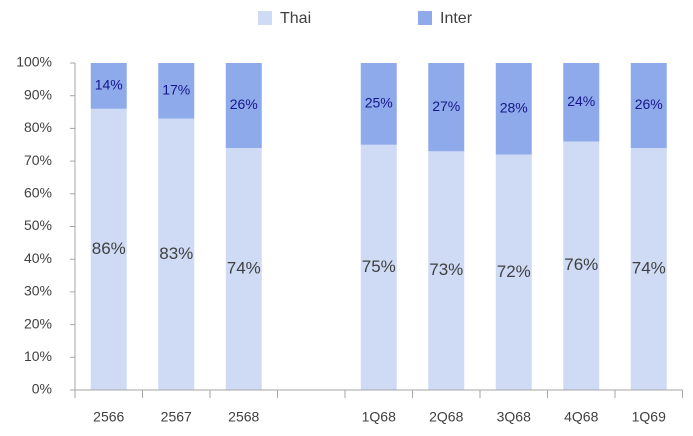 This screenshot has height=436, width=693. What do you see at coordinates (38, 258) in the screenshot?
I see `y-tick-label: 40%` at bounding box center [38, 258].